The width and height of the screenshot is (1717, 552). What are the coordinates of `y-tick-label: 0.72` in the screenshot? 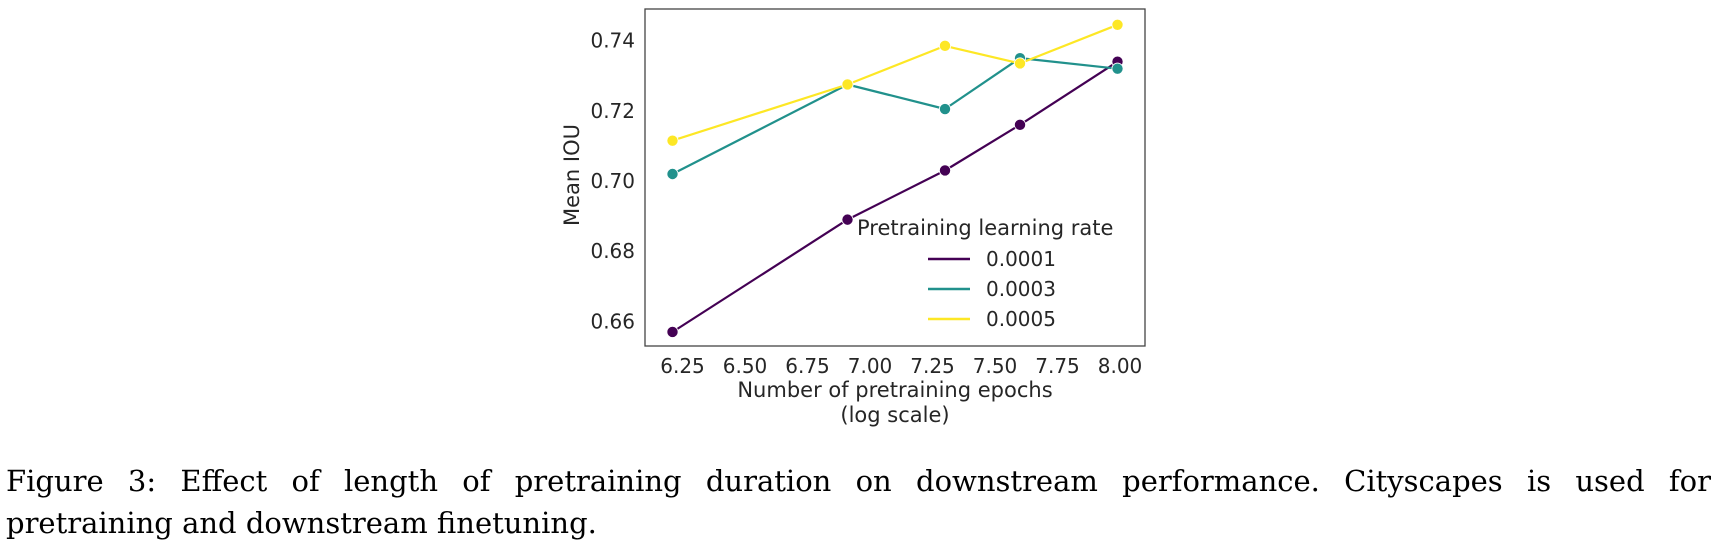 It's located at (612, 111).